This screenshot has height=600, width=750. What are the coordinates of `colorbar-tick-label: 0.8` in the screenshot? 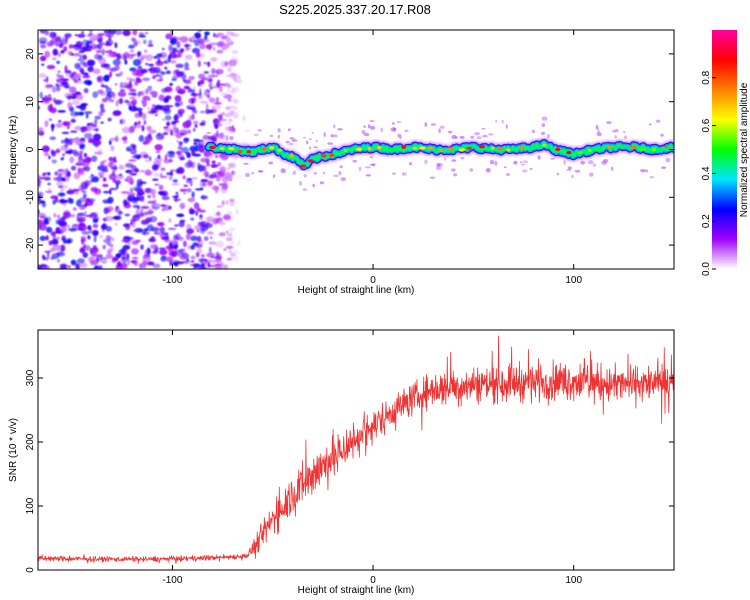 It's located at (706, 77).